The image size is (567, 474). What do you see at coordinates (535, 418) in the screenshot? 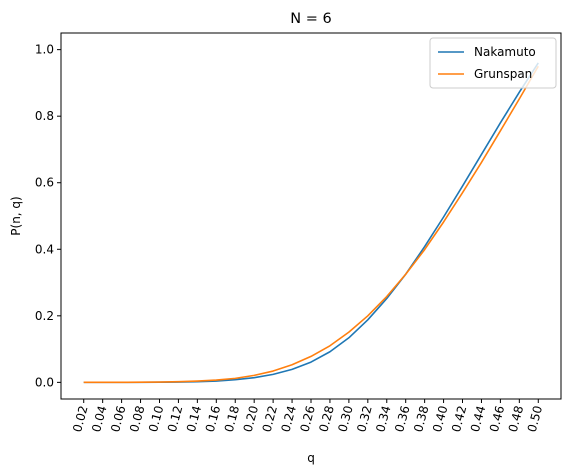
I see `x-tick-label: 0.50` at bounding box center [535, 418].